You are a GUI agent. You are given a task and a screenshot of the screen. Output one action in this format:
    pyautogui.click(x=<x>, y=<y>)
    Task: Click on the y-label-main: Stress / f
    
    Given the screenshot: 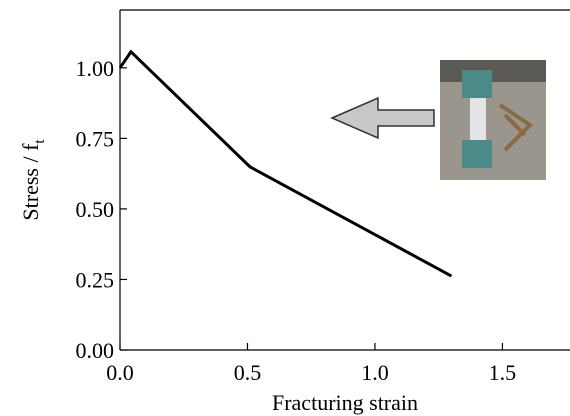 What is the action you would take?
    pyautogui.click(x=30, y=182)
    